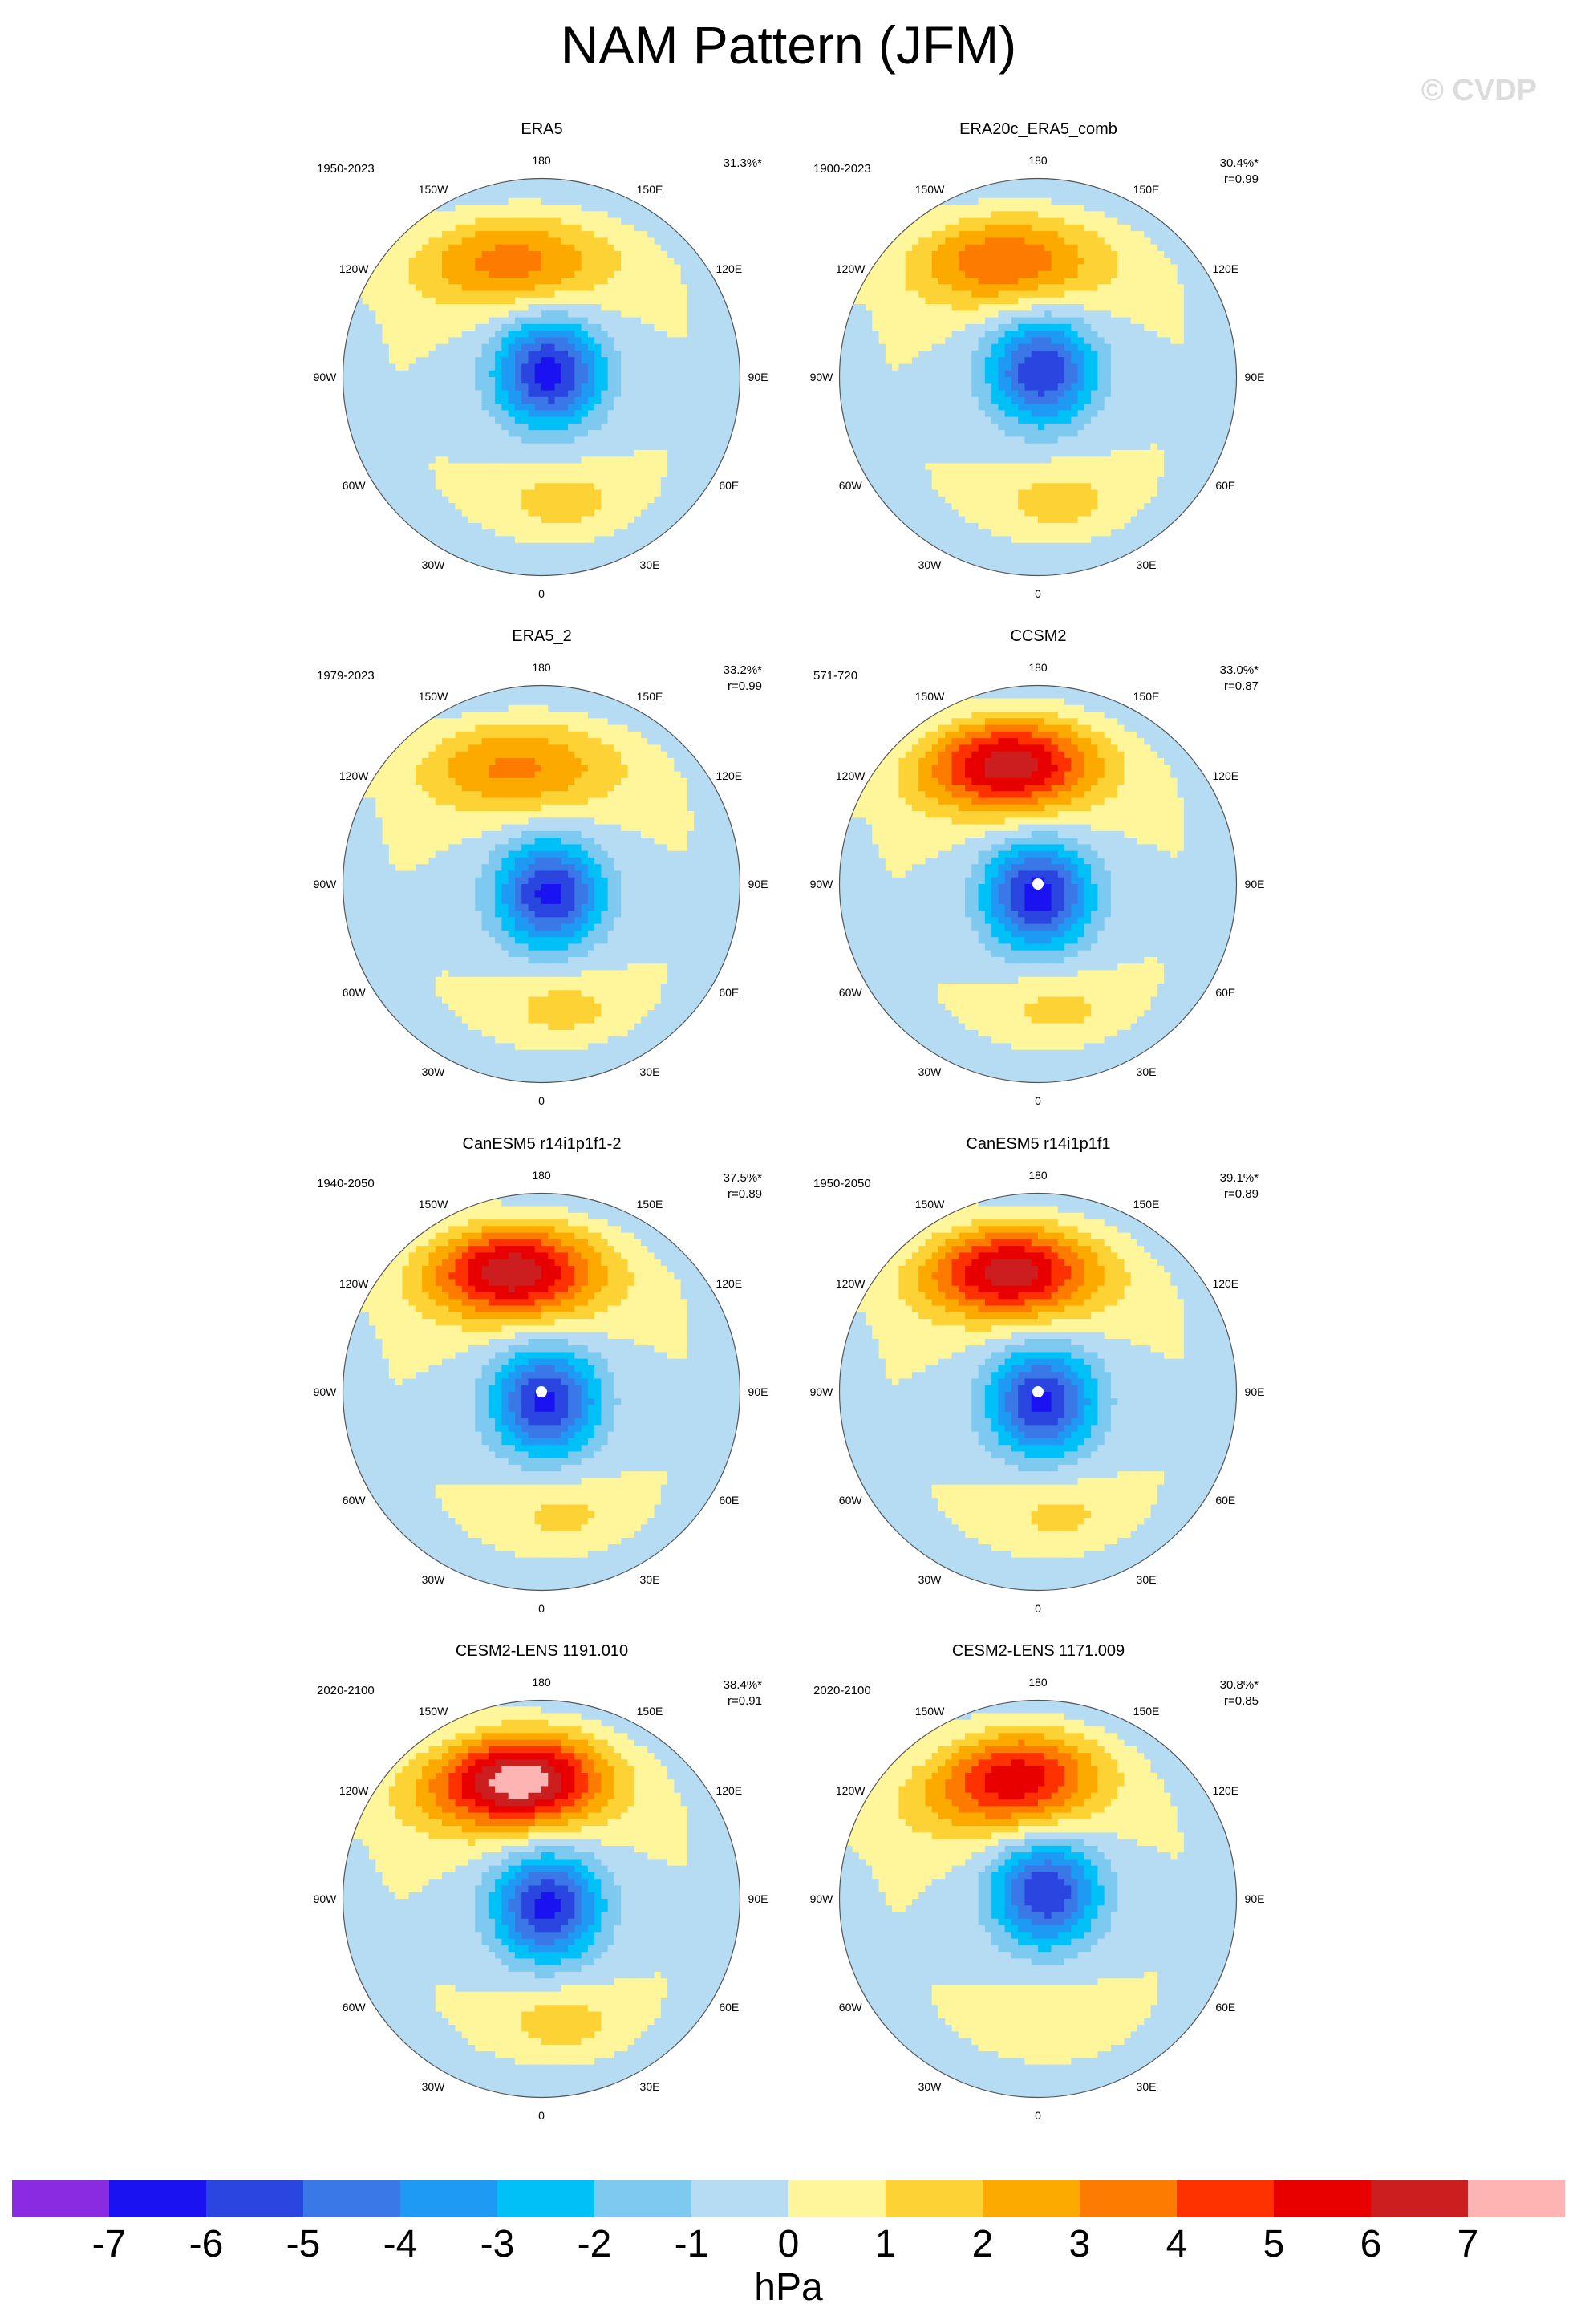 The image size is (1577, 2324). I want to click on colorbar-tick: 4, so click(1177, 2244).